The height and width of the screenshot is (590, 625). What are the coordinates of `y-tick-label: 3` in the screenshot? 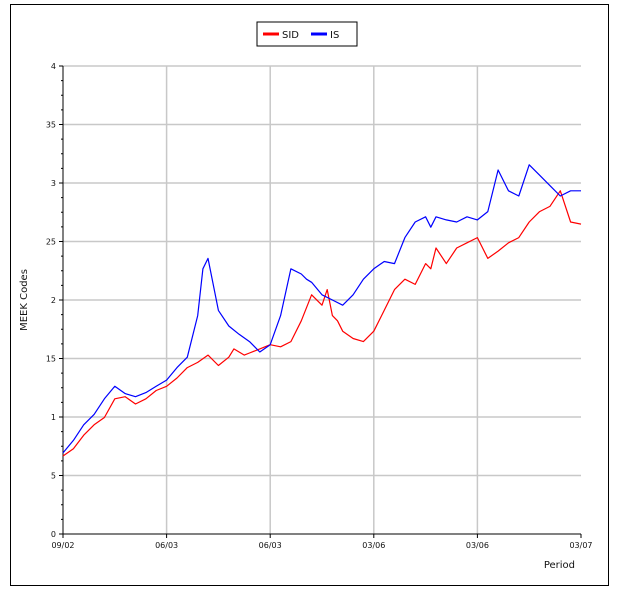 It's located at (53, 183).